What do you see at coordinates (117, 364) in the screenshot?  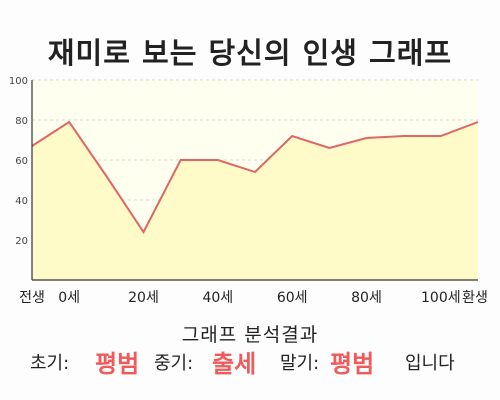 I see `early-value: 평범` at bounding box center [117, 364].